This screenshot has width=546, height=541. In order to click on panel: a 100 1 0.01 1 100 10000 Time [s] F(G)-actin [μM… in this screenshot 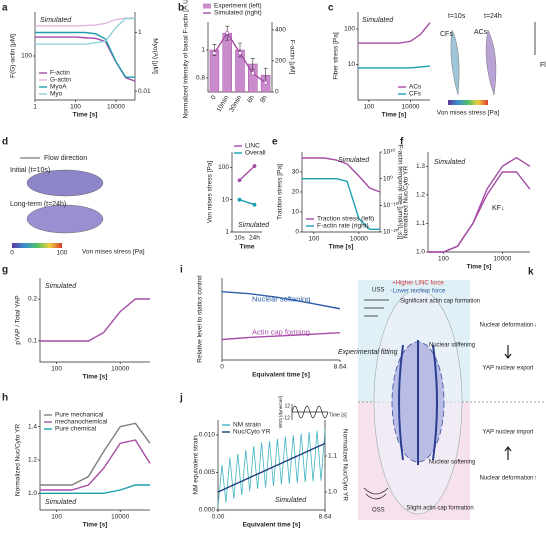, I will do `click(80, 61)`.